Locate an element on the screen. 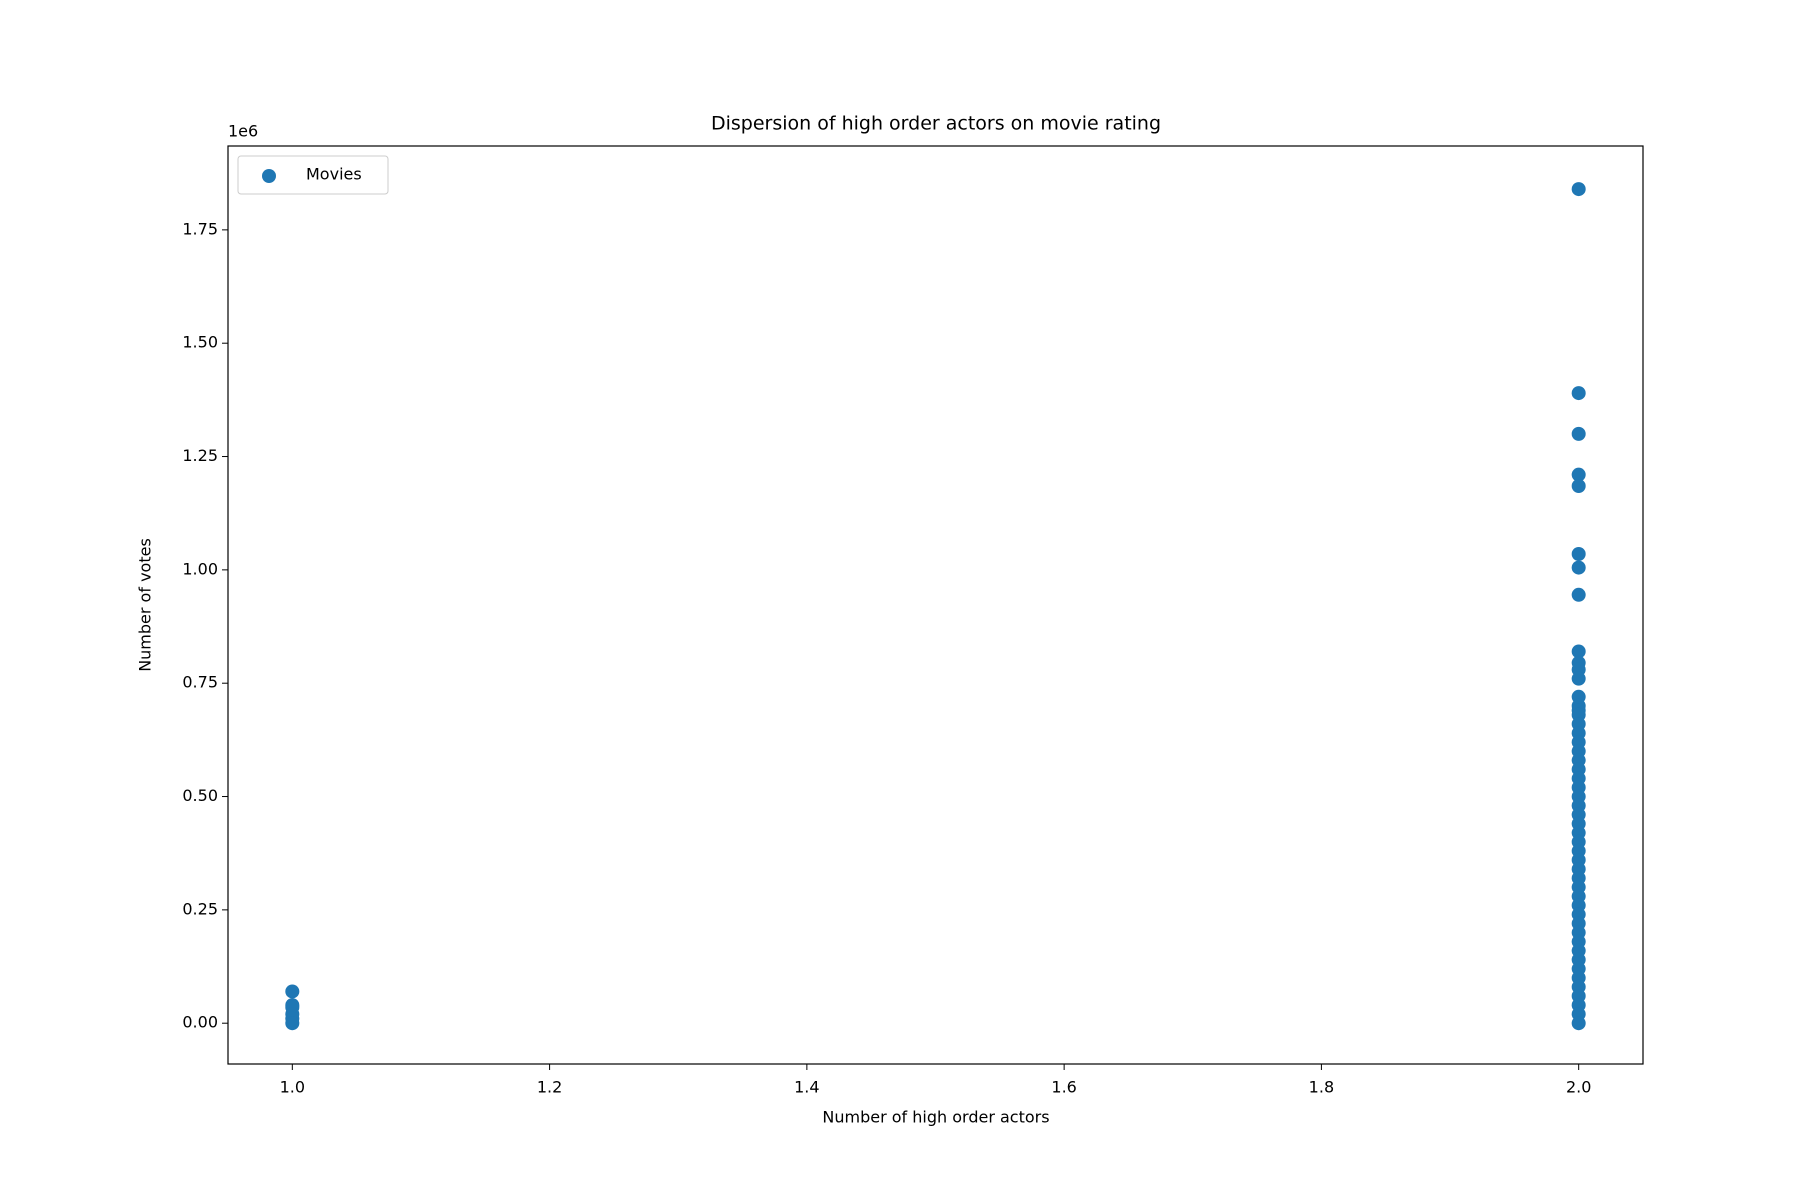 The height and width of the screenshot is (1200, 1800). y-tick-label: 1.75 is located at coordinates (200, 228).